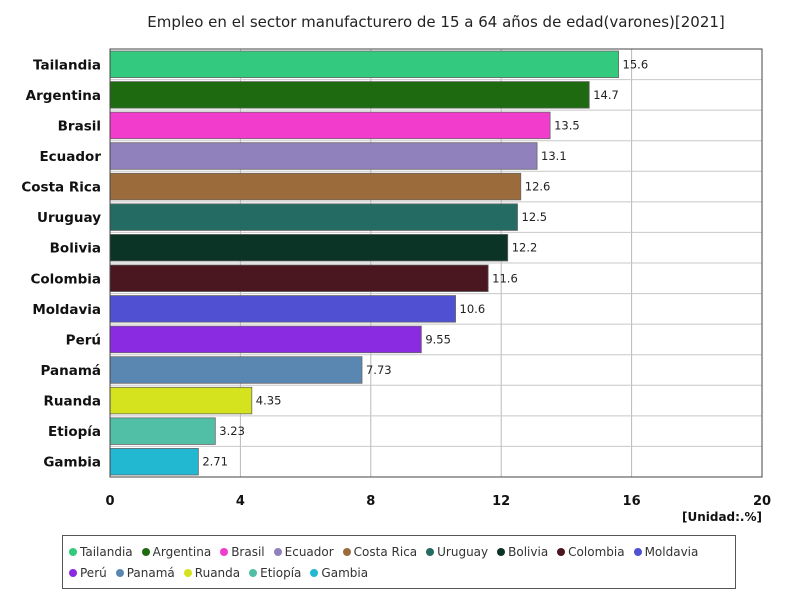 The height and width of the screenshot is (600, 800). What do you see at coordinates (364, 64) in the screenshot?
I see `bar-tailandia` at bounding box center [364, 64].